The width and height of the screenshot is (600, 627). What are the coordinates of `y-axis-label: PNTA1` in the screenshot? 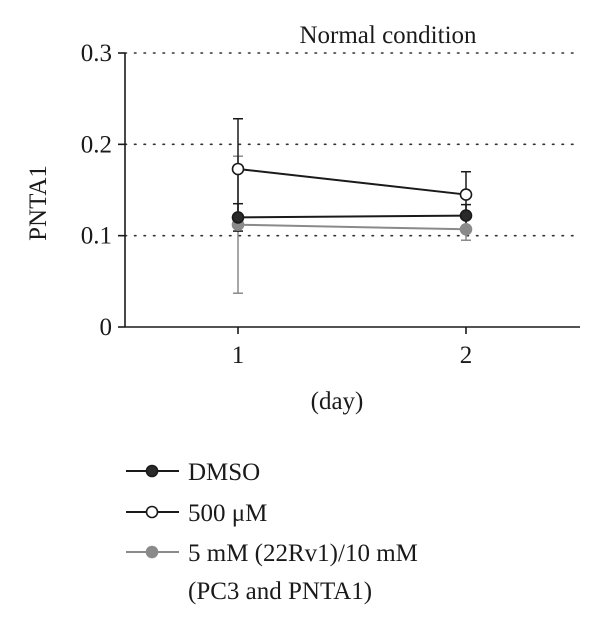 It's located at (38, 203).